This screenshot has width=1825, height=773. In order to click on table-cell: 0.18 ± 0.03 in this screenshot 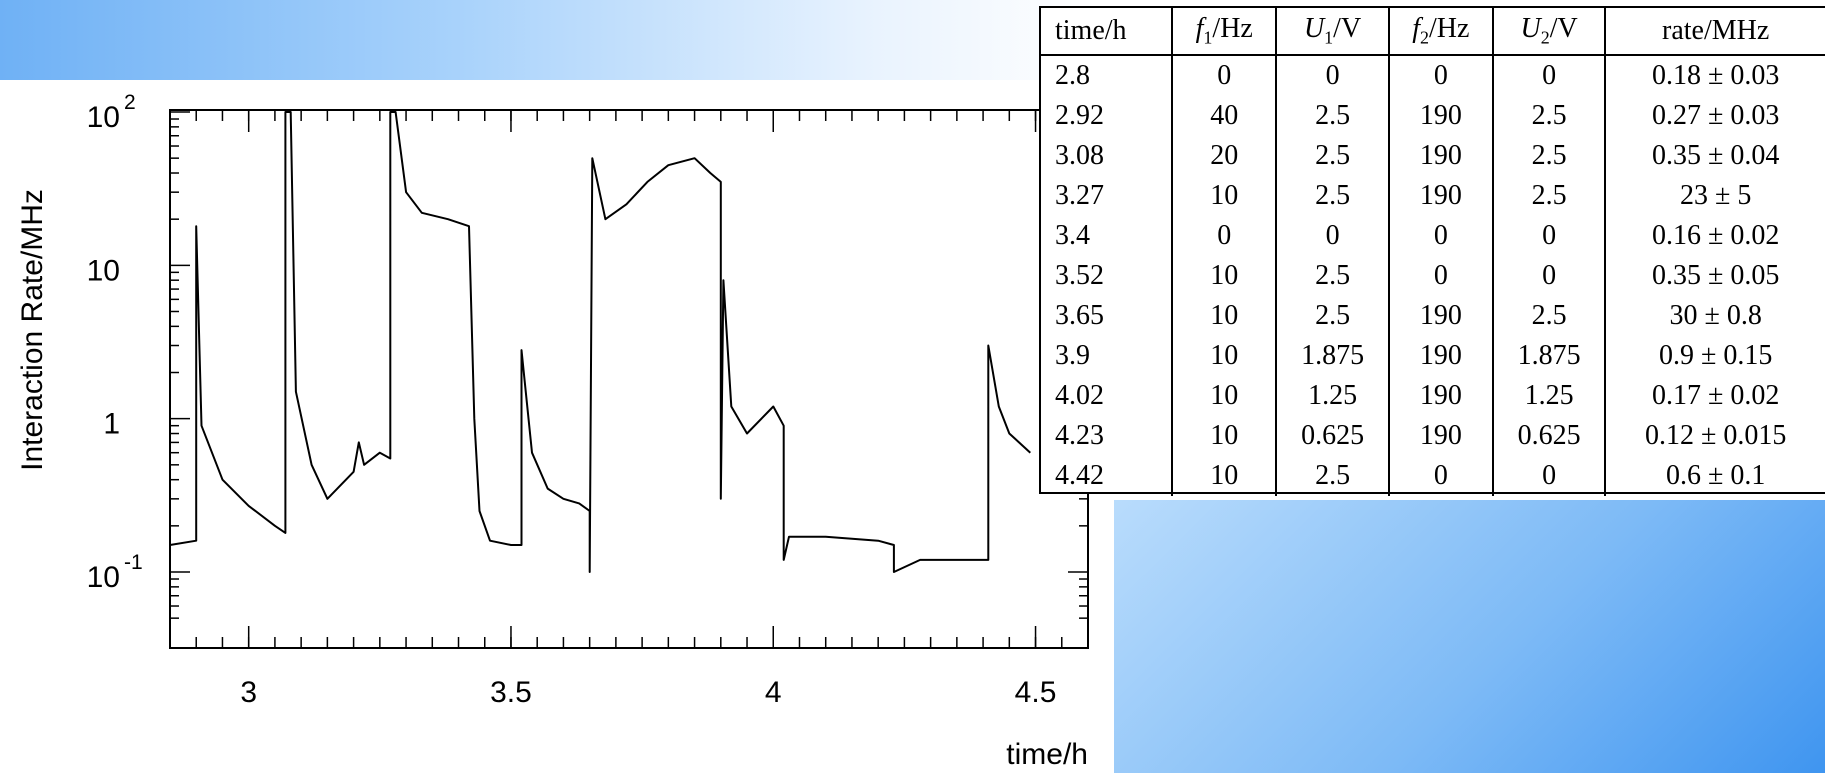, I will do `click(1714, 75)`.